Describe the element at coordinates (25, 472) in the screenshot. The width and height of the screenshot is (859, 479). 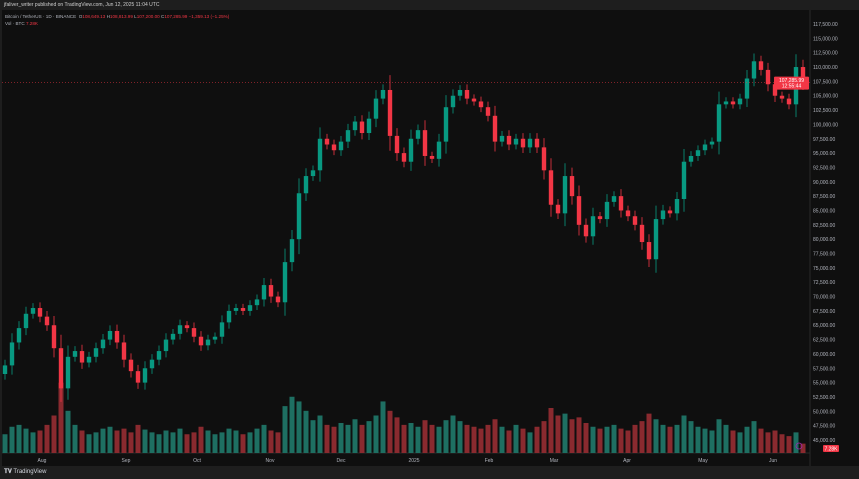
I see `tradingview-logo: 𝐓𝐕 TradingView` at that location.